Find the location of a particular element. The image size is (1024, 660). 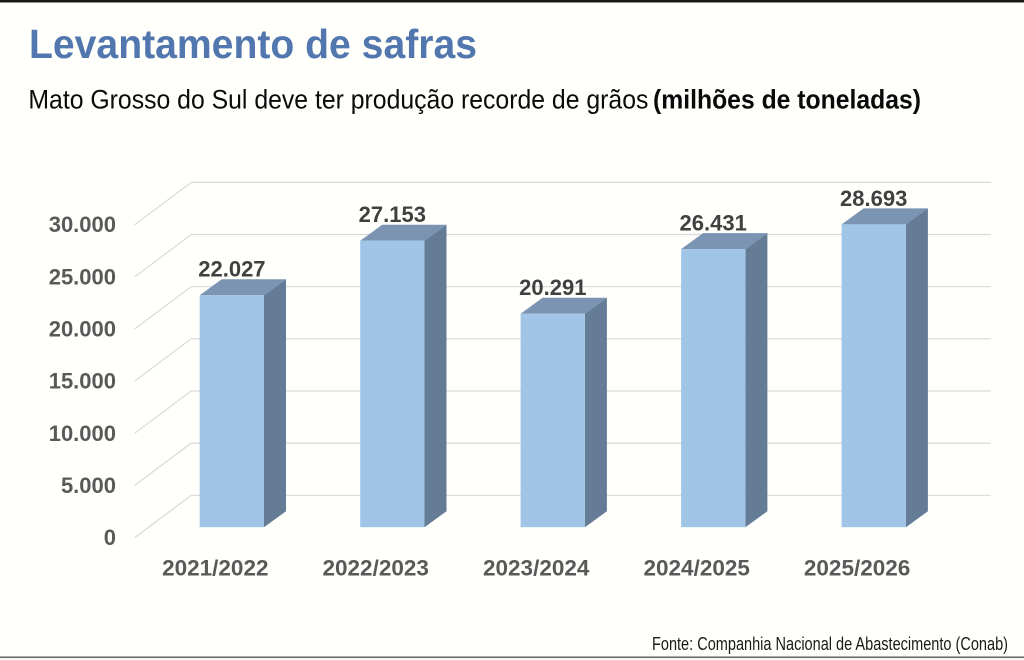

svg-text: 2025/2026 is located at coordinates (857, 568).